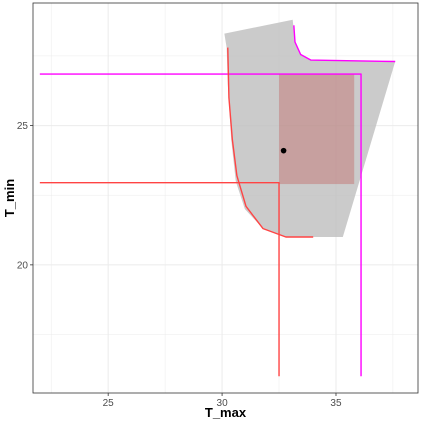 This screenshot has width=423, height=423. I want to click on highlight-rectangle, so click(317, 129).